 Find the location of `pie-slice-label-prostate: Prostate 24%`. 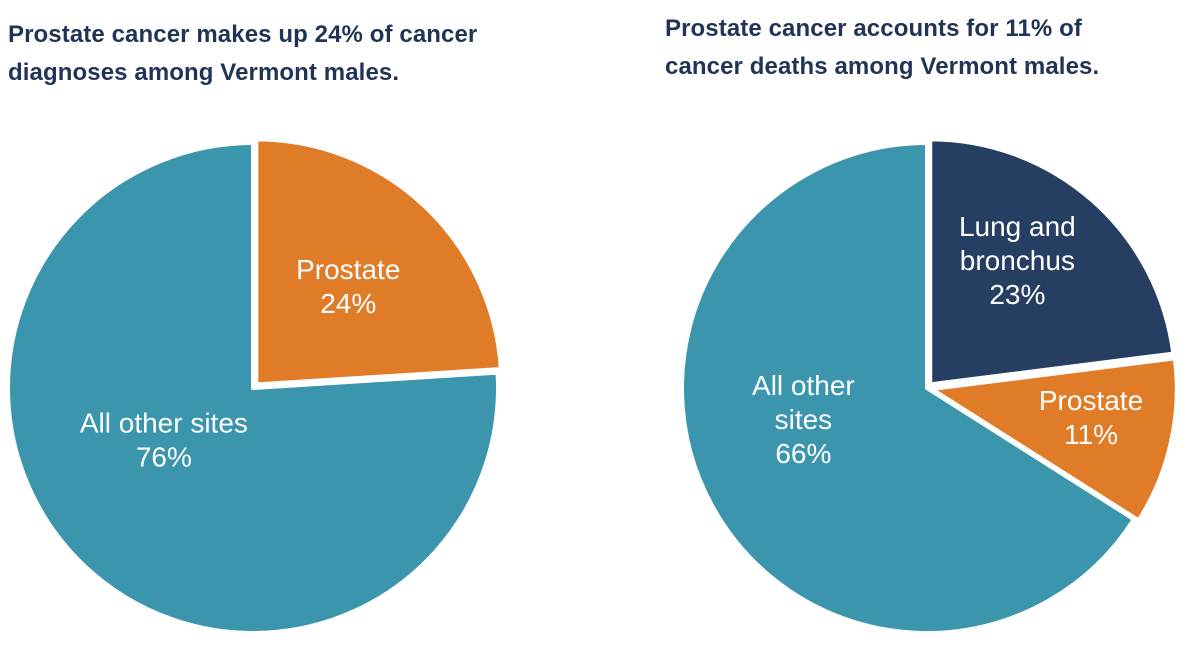

pie-slice-label-prostate: Prostate 24% is located at coordinates (348, 285).